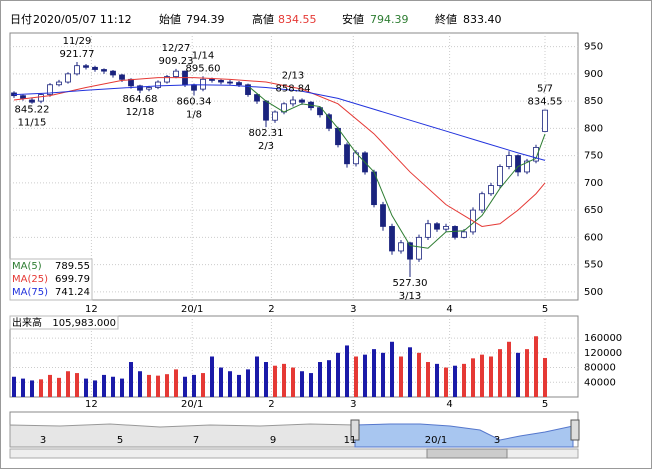 The width and height of the screenshot is (652, 469). Describe the element at coordinates (593, 101) in the screenshot. I see `y-tick-label: 850` at that location.